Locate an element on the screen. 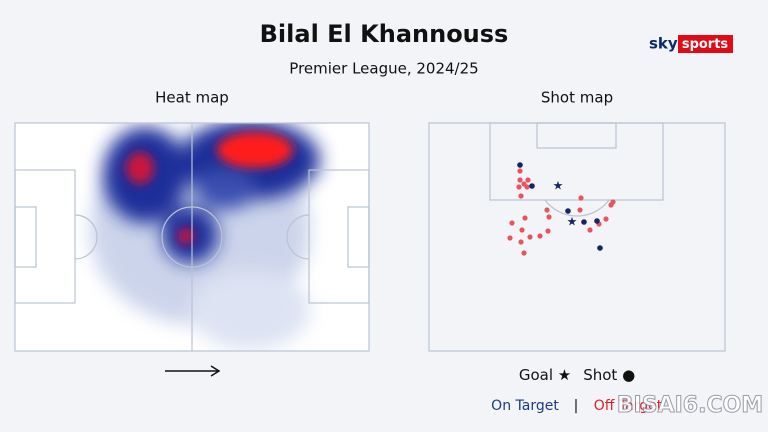 The height and width of the screenshot is (432, 768). legend-shot: Shot ● is located at coordinates (609, 375).